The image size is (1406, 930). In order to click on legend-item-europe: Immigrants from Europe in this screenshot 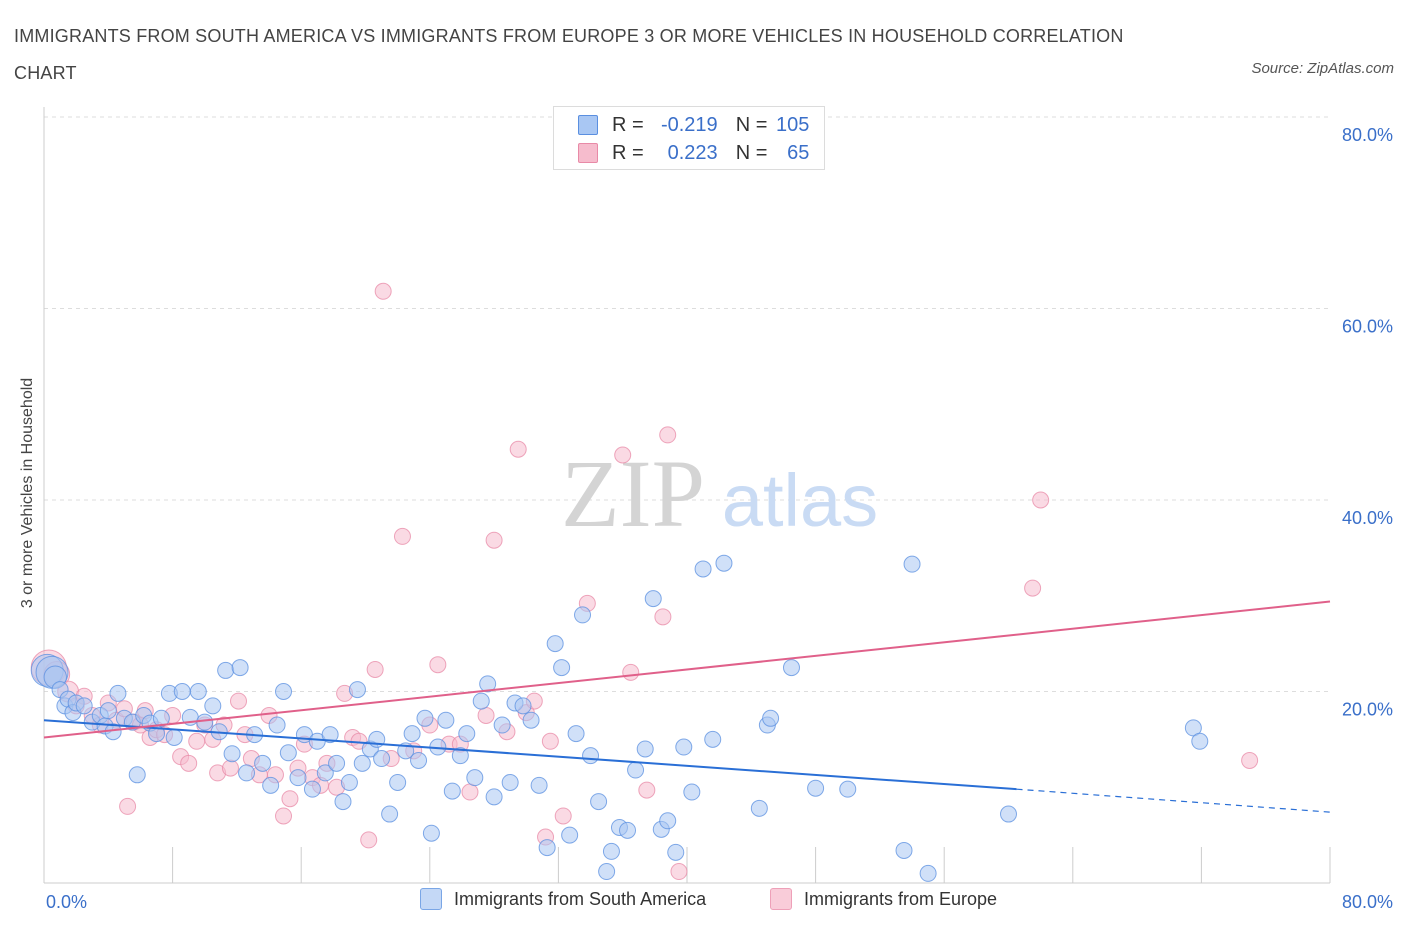, I will do `click(883, 899)`.